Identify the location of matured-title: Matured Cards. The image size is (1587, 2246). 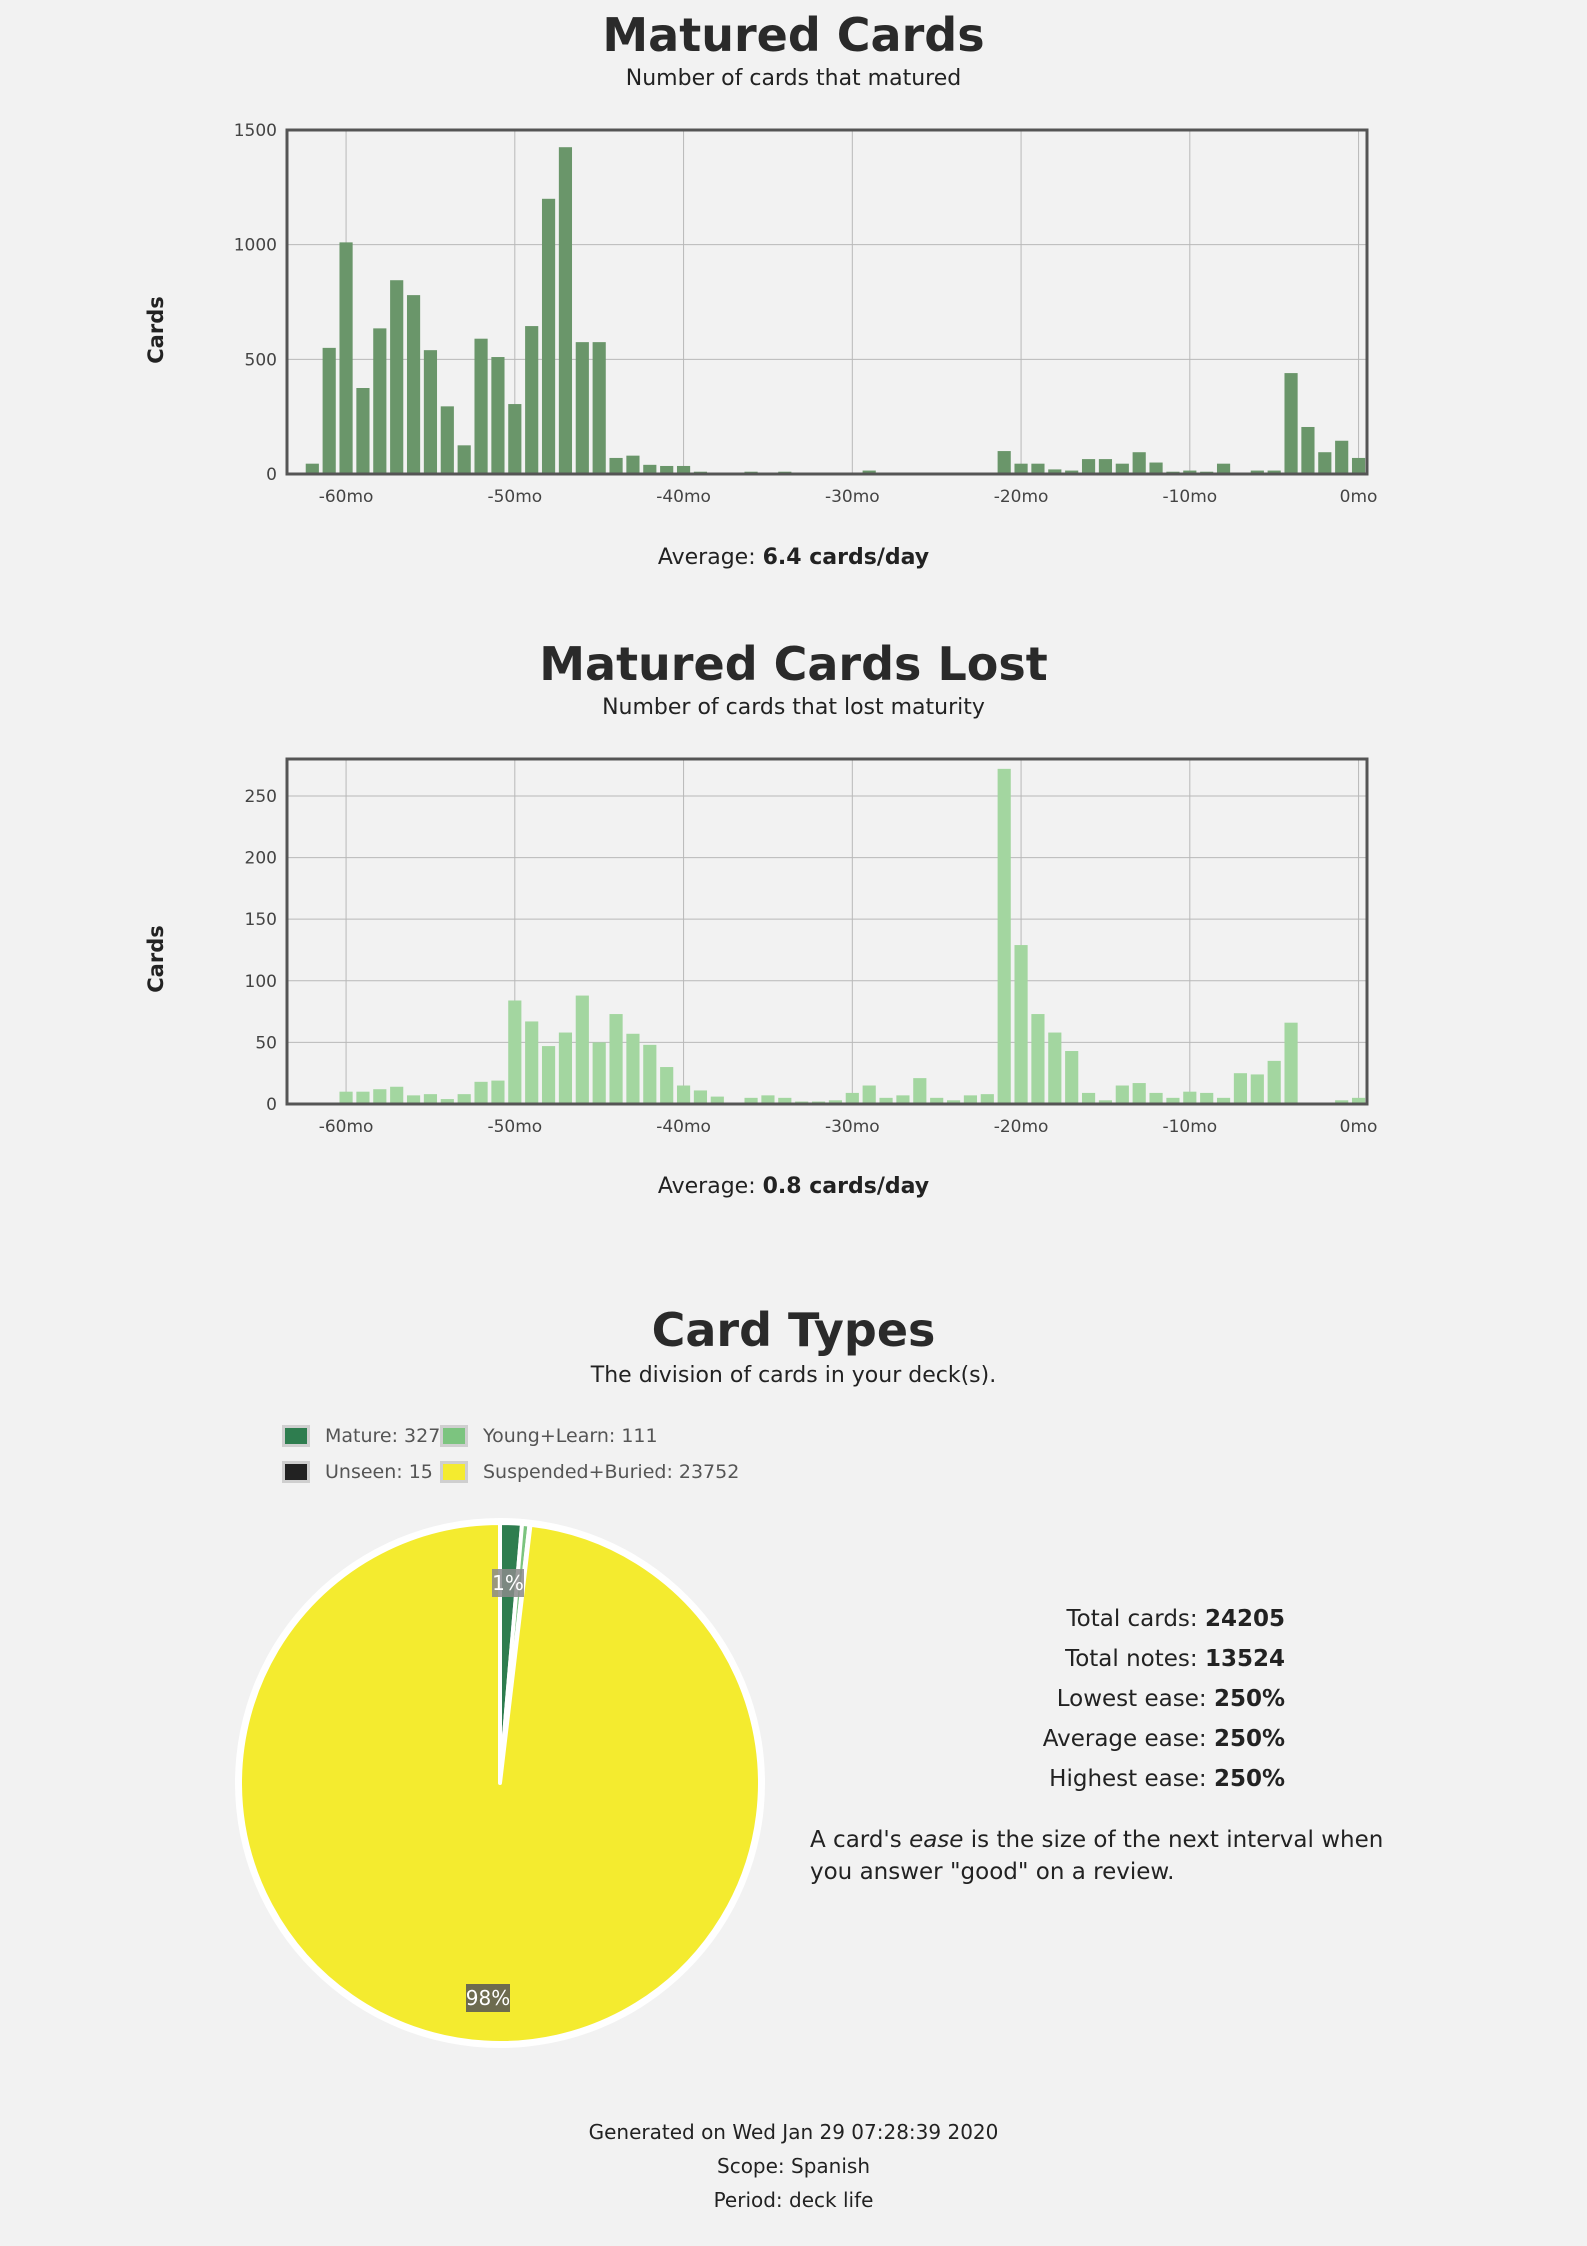
(793, 35).